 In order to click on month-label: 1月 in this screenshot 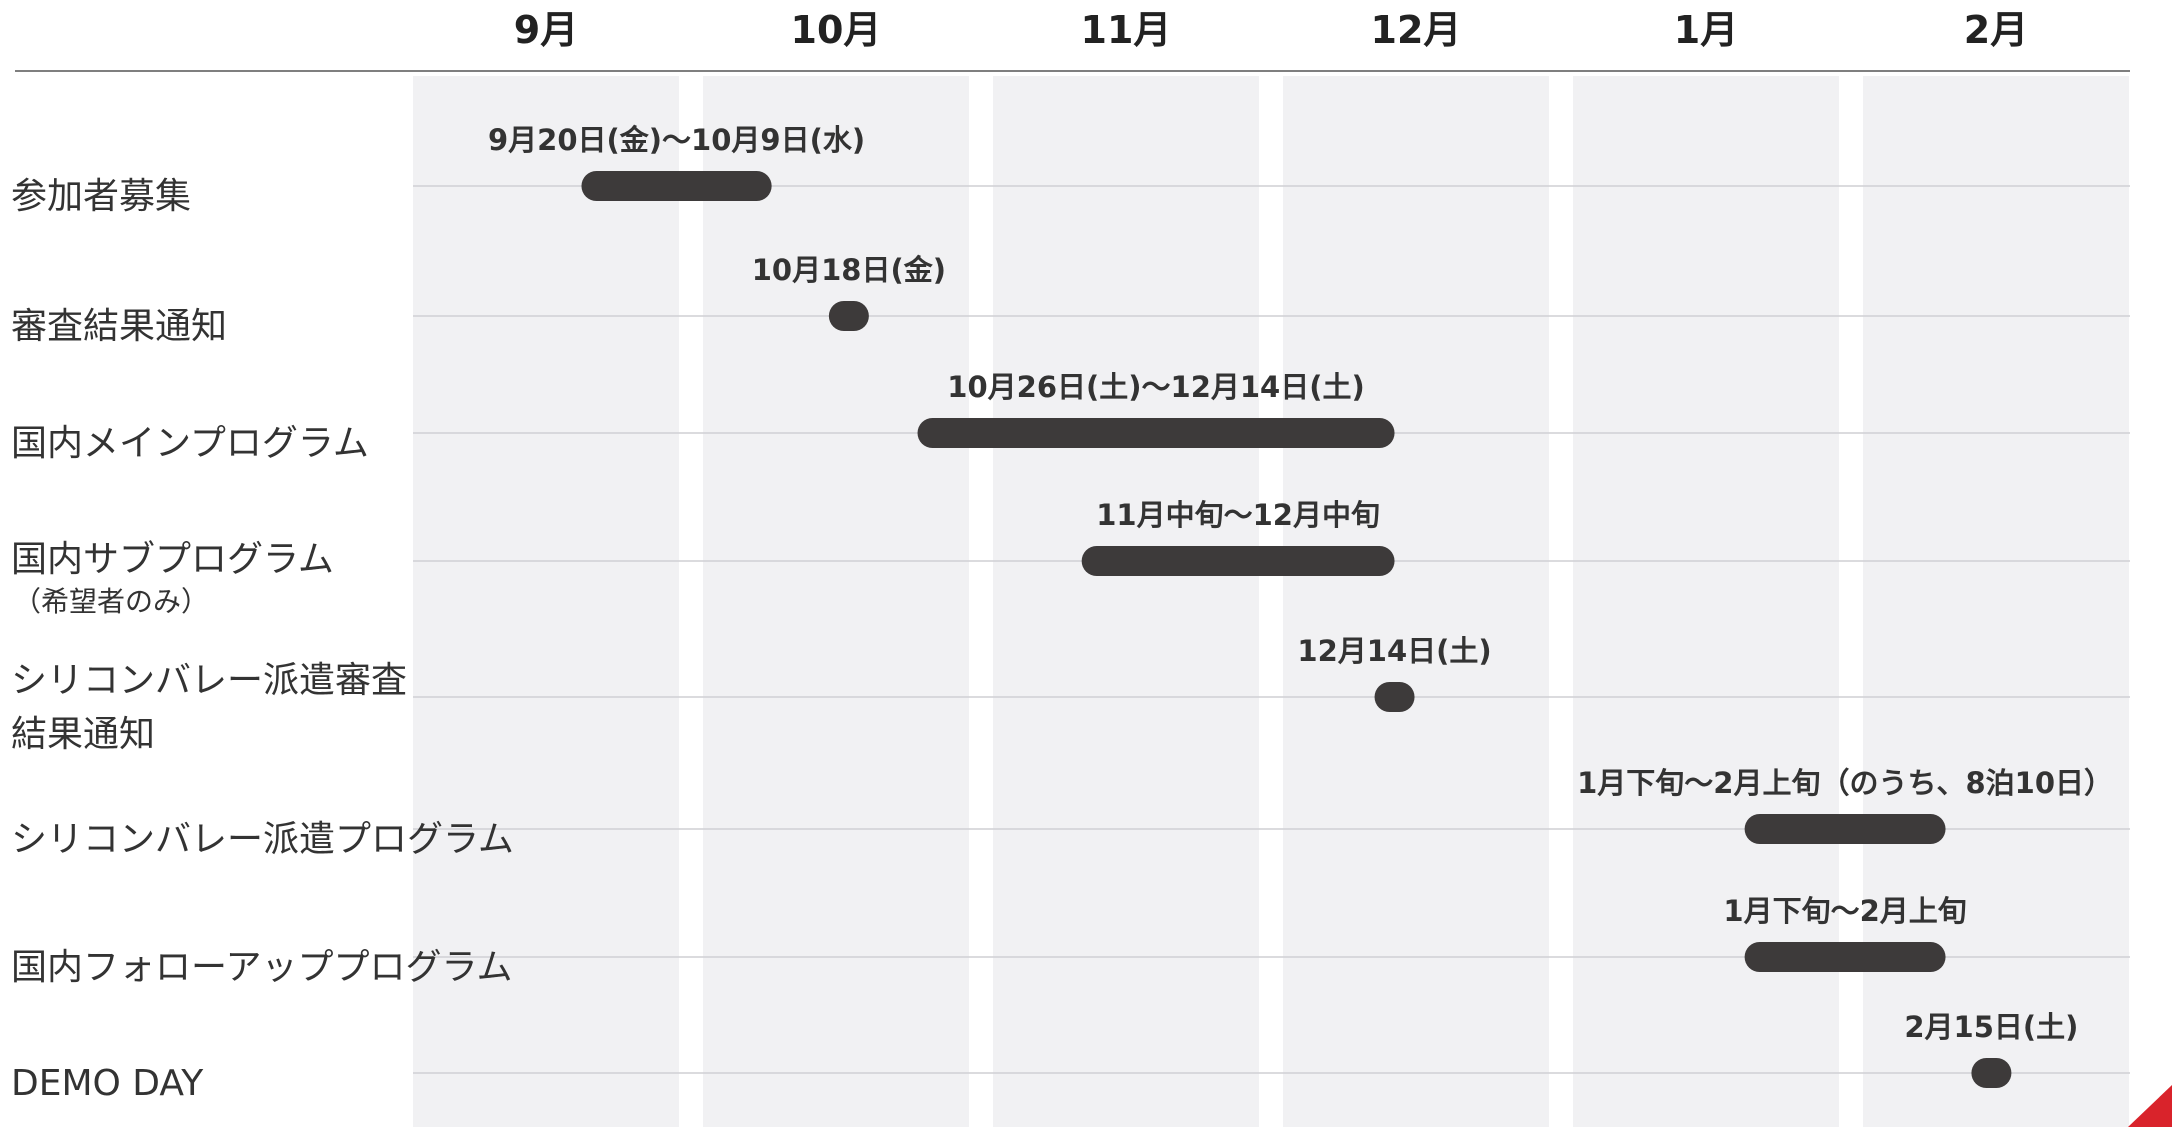, I will do `click(1706, 30)`.